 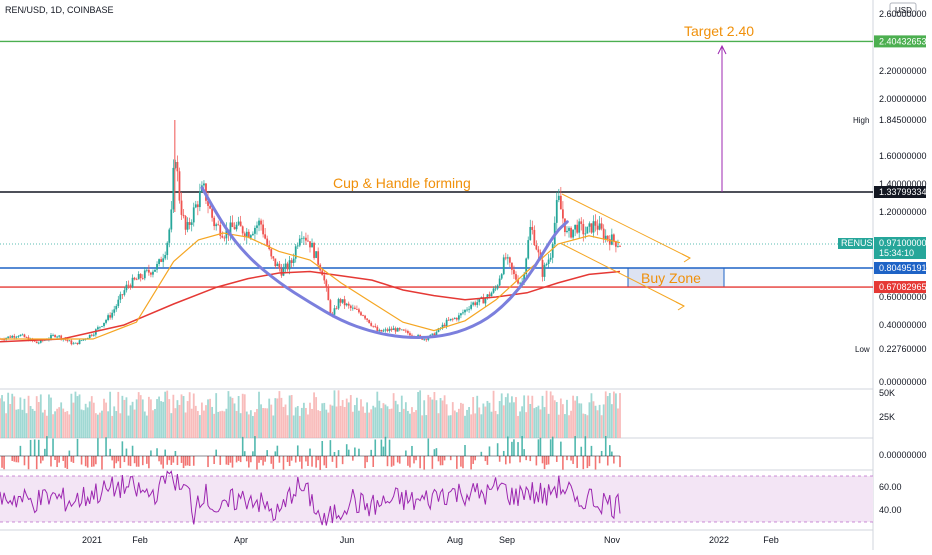 I want to click on level-tag-3: 0.67082965, so click(x=903, y=287).